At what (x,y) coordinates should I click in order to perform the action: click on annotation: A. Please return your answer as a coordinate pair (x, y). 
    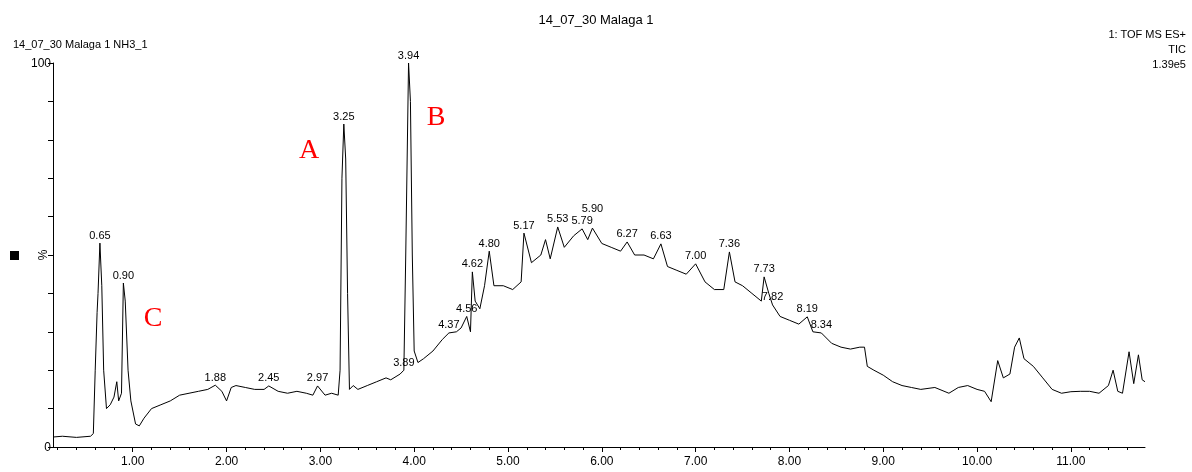
    Looking at the image, I should click on (309, 148).